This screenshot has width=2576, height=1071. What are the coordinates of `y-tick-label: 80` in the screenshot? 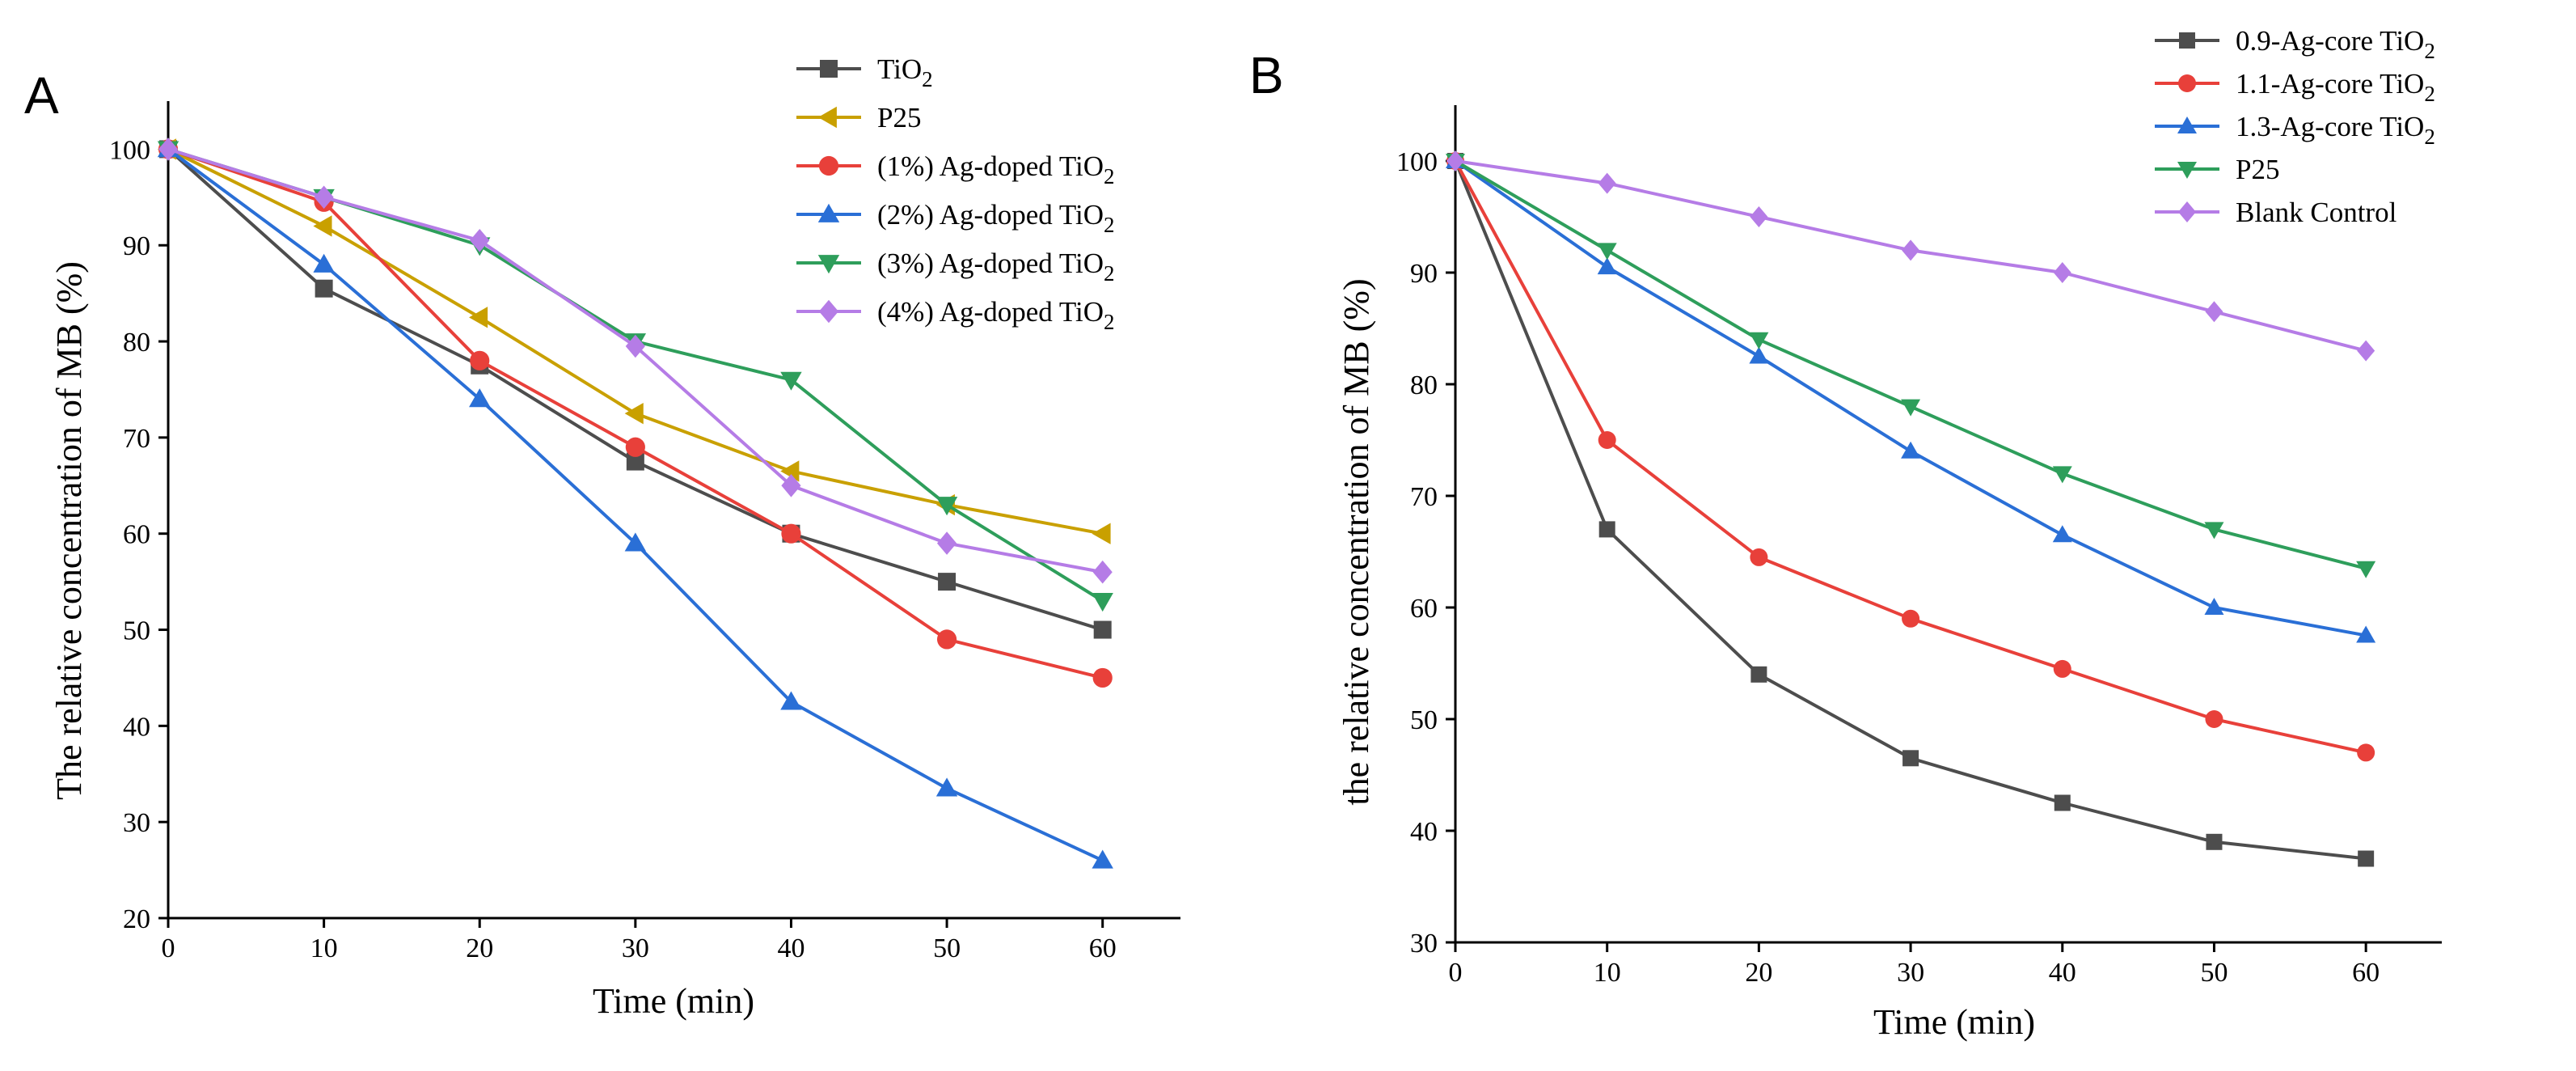 It's located at (136, 343).